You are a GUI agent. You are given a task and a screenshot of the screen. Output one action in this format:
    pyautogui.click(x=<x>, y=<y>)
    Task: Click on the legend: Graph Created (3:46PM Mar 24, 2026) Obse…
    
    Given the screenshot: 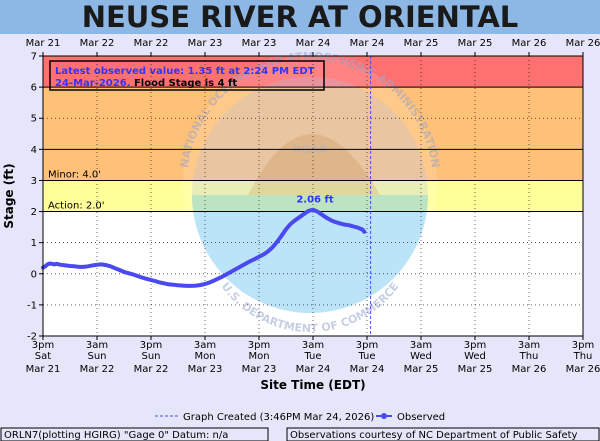 What is the action you would take?
    pyautogui.click(x=300, y=417)
    